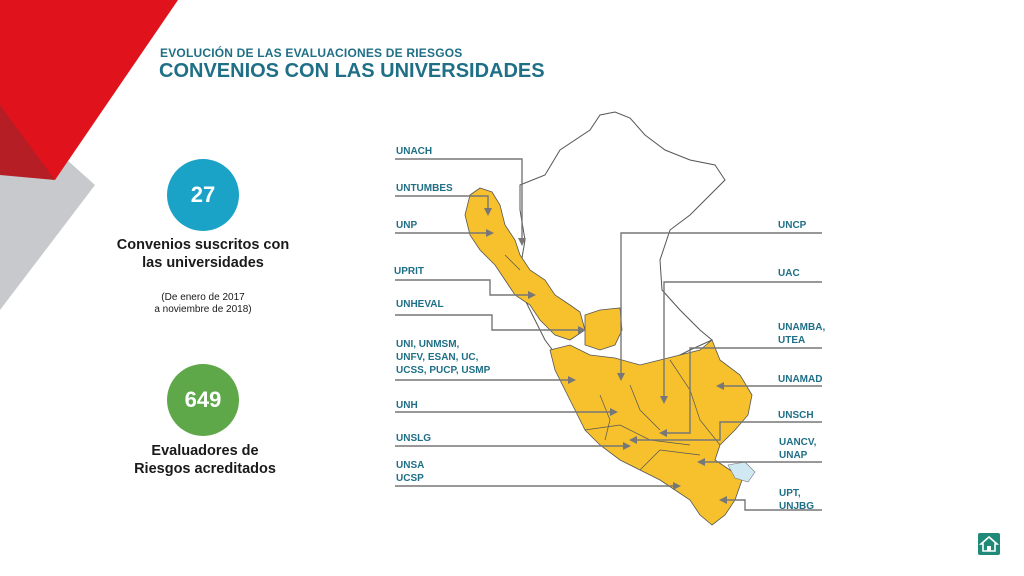  What do you see at coordinates (800, 379) in the screenshot?
I see `label-unamad: UNAMAD` at bounding box center [800, 379].